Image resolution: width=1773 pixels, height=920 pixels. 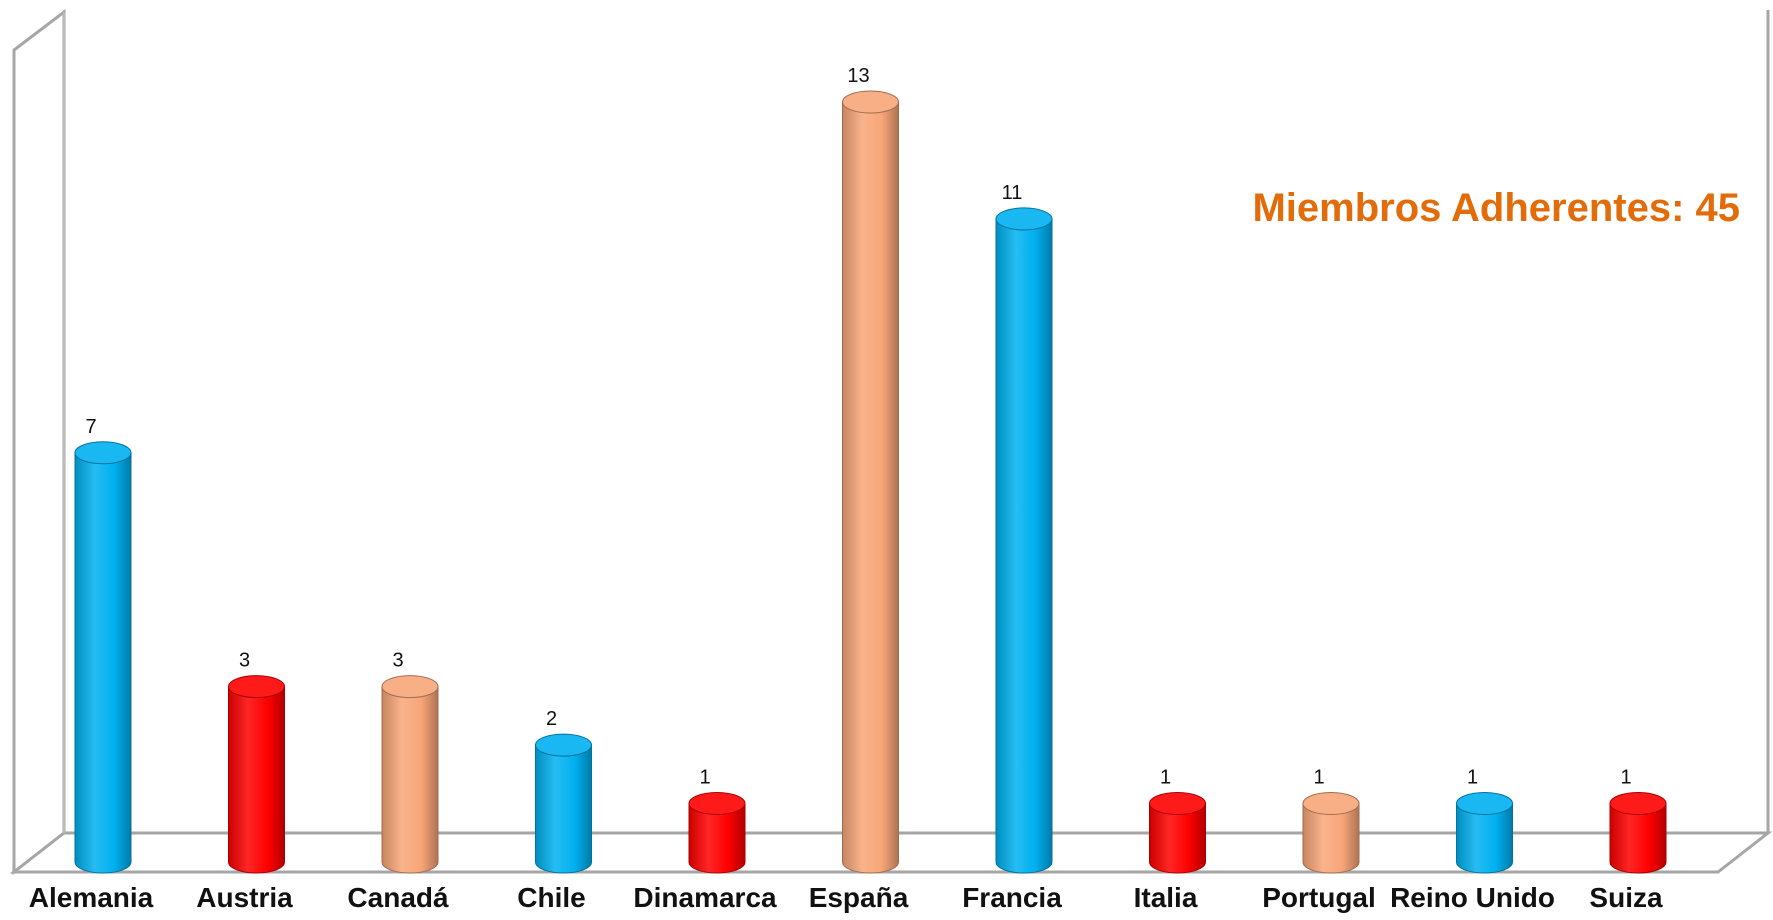 I want to click on bar-alemania, so click(x=103, y=657).